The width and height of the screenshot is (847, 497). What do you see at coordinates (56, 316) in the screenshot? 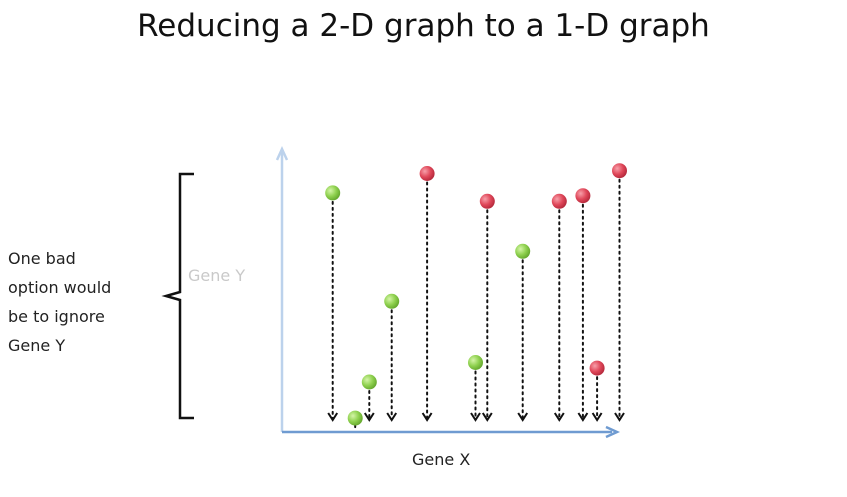
I see `annotation-line: be to ignore` at bounding box center [56, 316].